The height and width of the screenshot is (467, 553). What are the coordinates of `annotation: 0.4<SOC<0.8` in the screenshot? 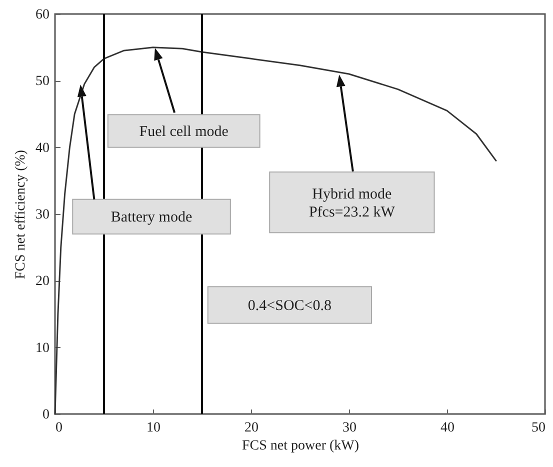 It's located at (290, 306).